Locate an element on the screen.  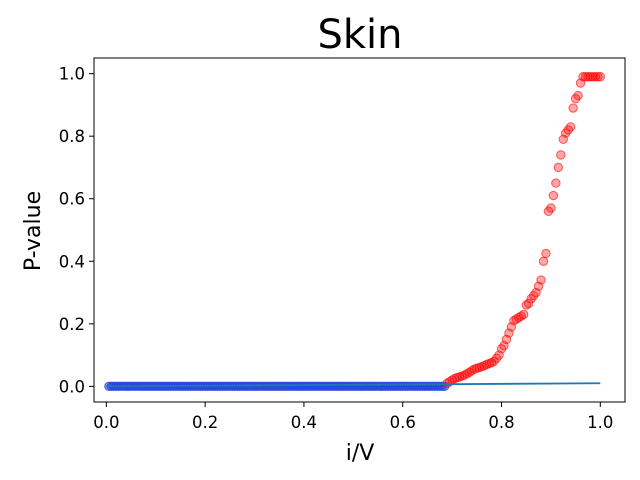
y-axis-label: P-value is located at coordinates (33, 231).